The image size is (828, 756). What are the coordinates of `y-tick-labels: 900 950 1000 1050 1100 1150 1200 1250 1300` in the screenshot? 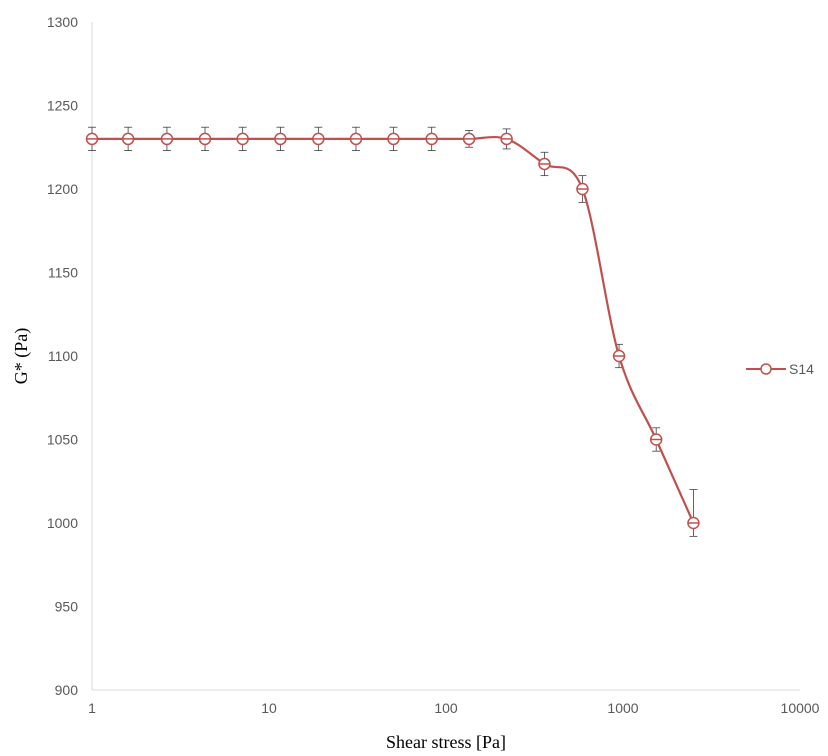 It's located at (62, 356).